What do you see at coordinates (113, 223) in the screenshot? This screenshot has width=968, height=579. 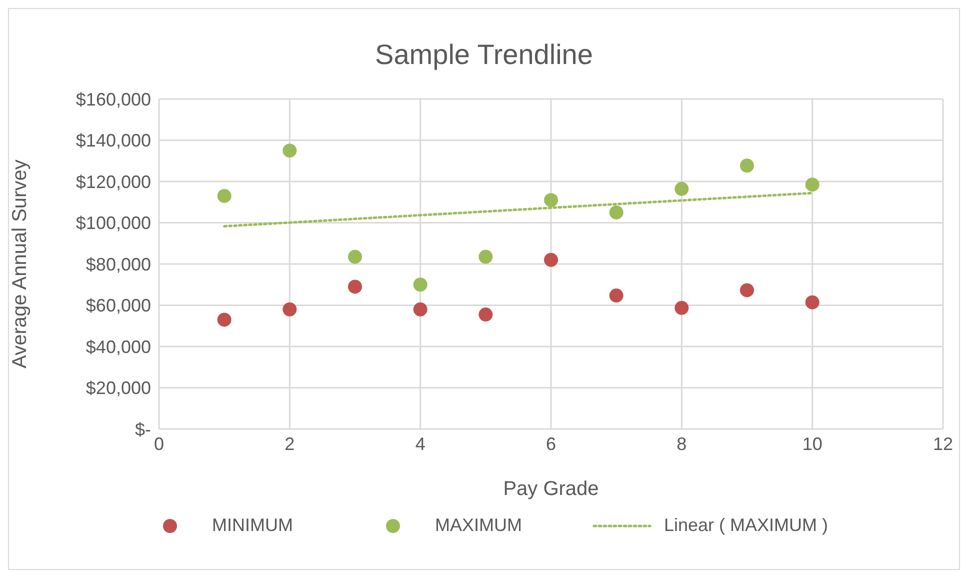 I see `y-tick-label: $100,000` at bounding box center [113, 223].